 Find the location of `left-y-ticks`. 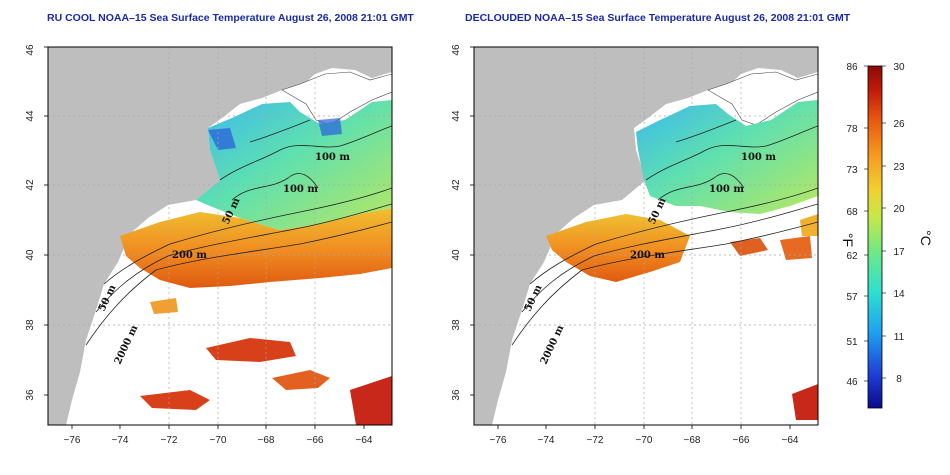

left-y-ticks is located at coordinates (46, 221).